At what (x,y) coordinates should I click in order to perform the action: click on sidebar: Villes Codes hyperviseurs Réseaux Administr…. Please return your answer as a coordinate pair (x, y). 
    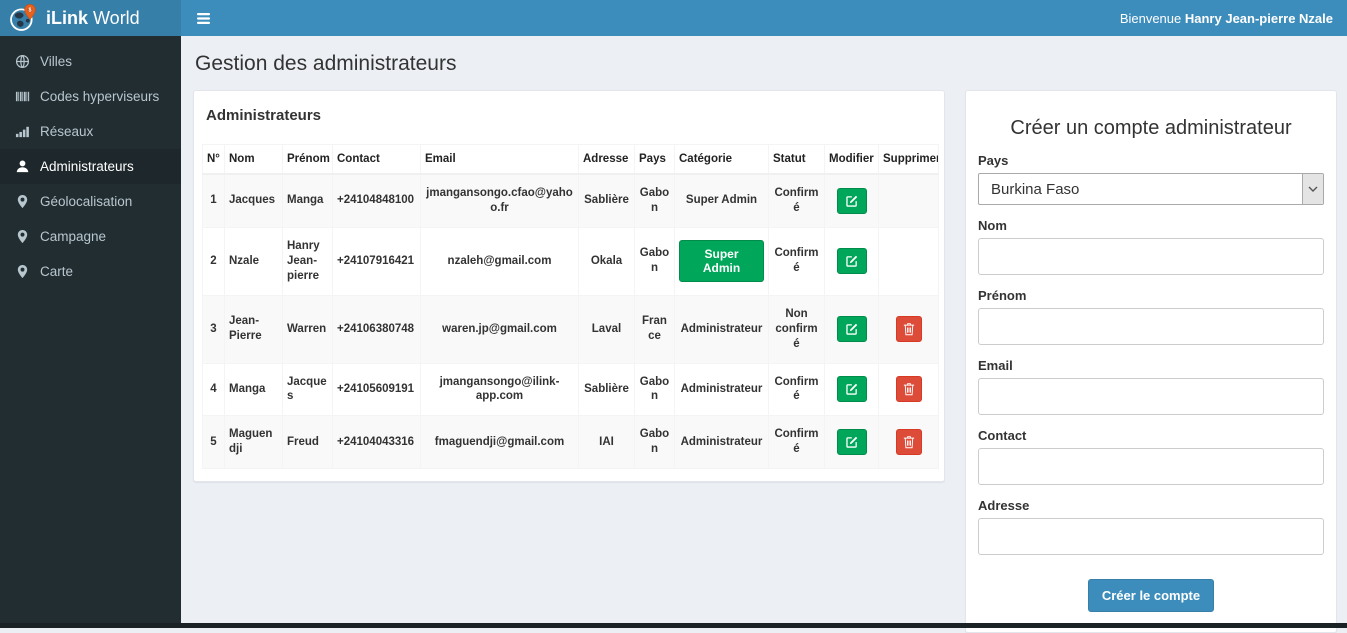
    Looking at the image, I should click on (90, 332).